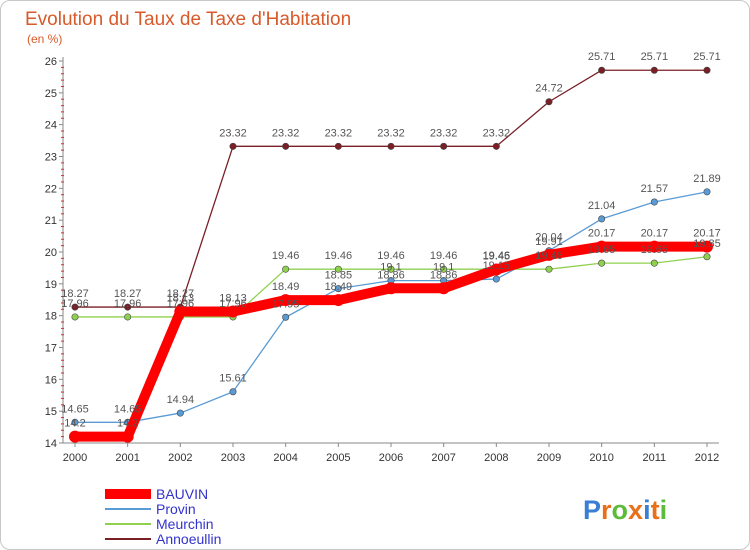 This screenshot has width=750, height=550. I want to click on x-tick-label: 2002, so click(180, 458).